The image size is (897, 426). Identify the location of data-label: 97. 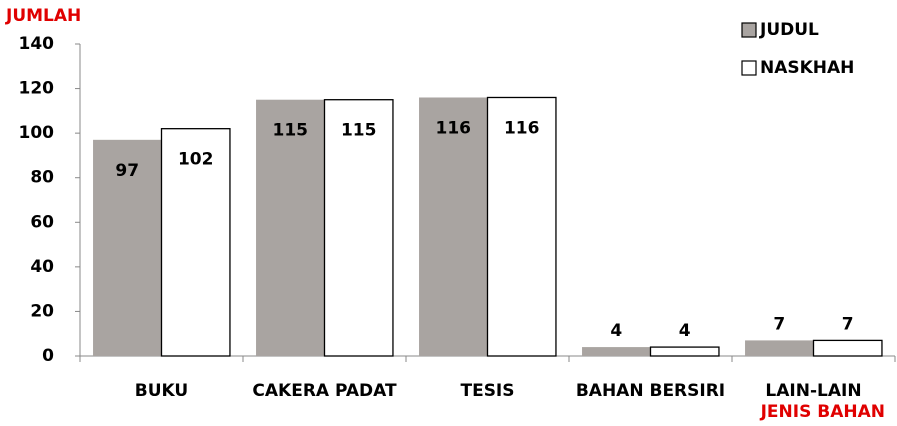
(127, 171).